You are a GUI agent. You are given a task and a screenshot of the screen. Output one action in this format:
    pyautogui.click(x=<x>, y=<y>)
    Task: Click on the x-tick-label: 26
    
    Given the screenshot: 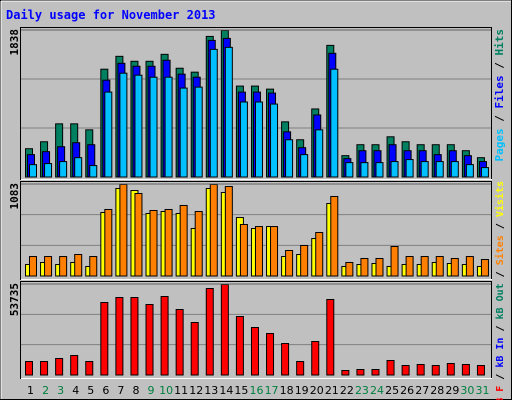 What is the action you would take?
    pyautogui.click(x=407, y=390)
    